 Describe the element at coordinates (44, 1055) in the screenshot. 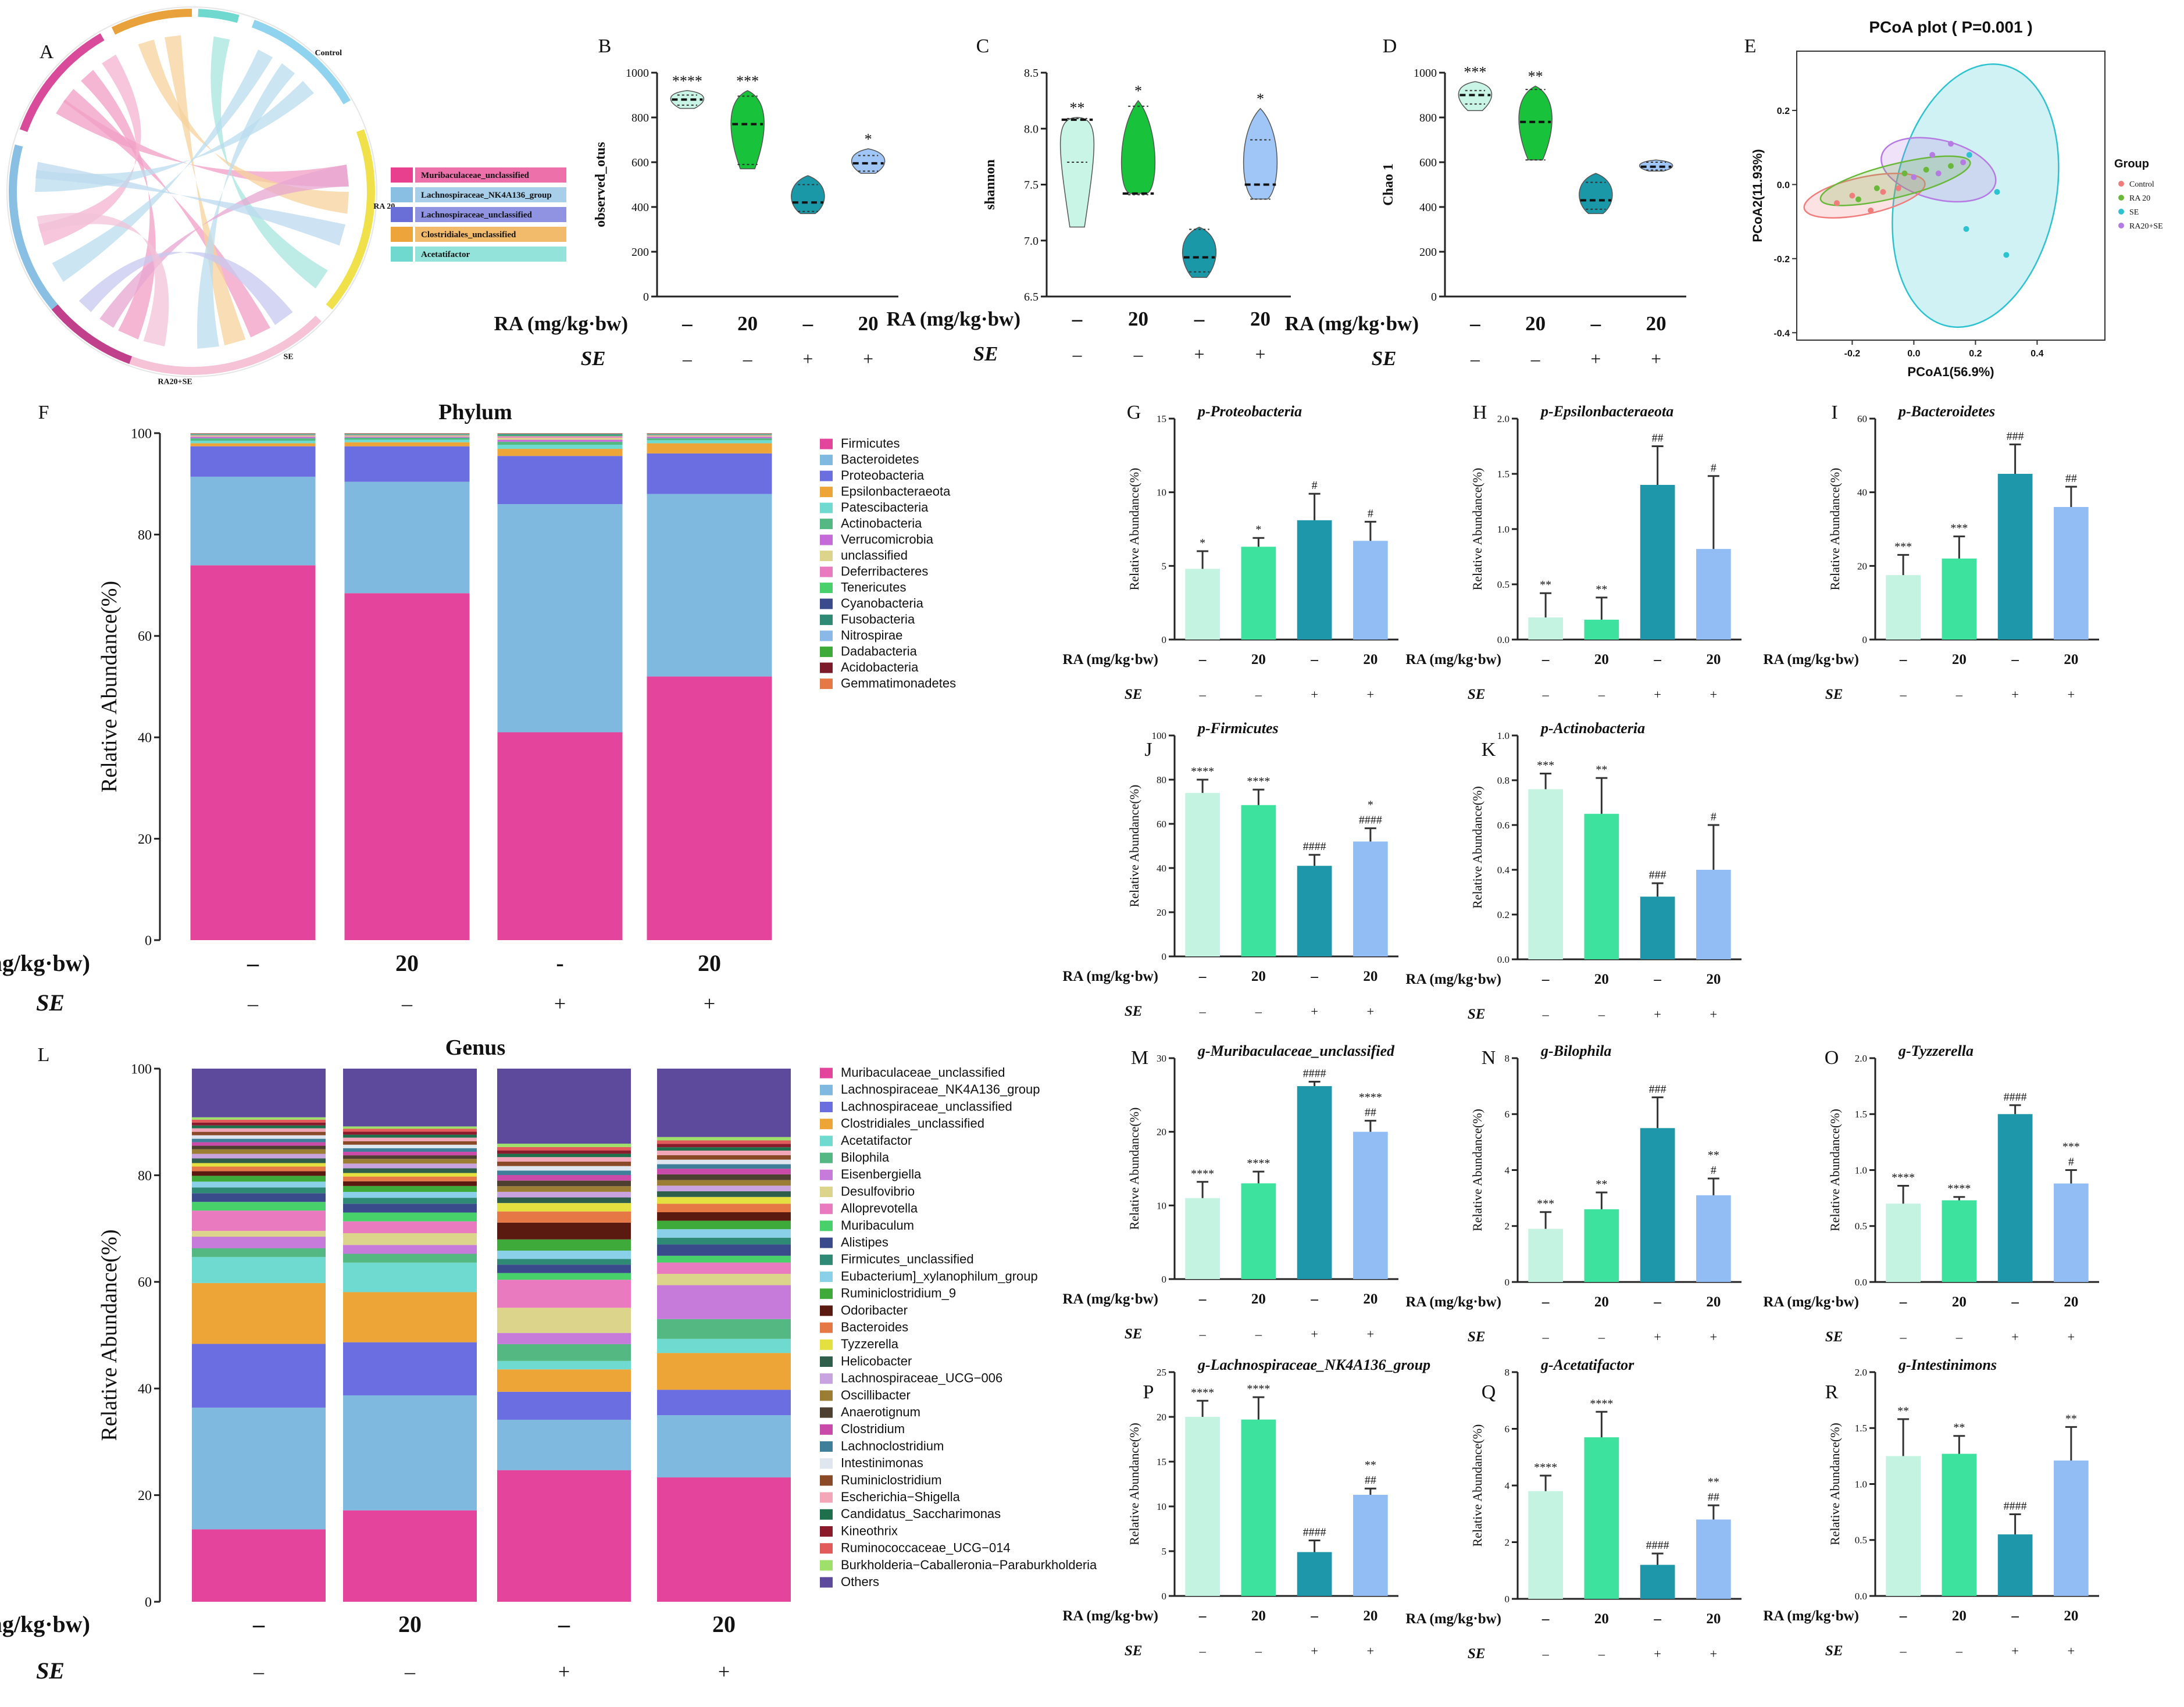

I see `panel-letter-l: L` at that location.